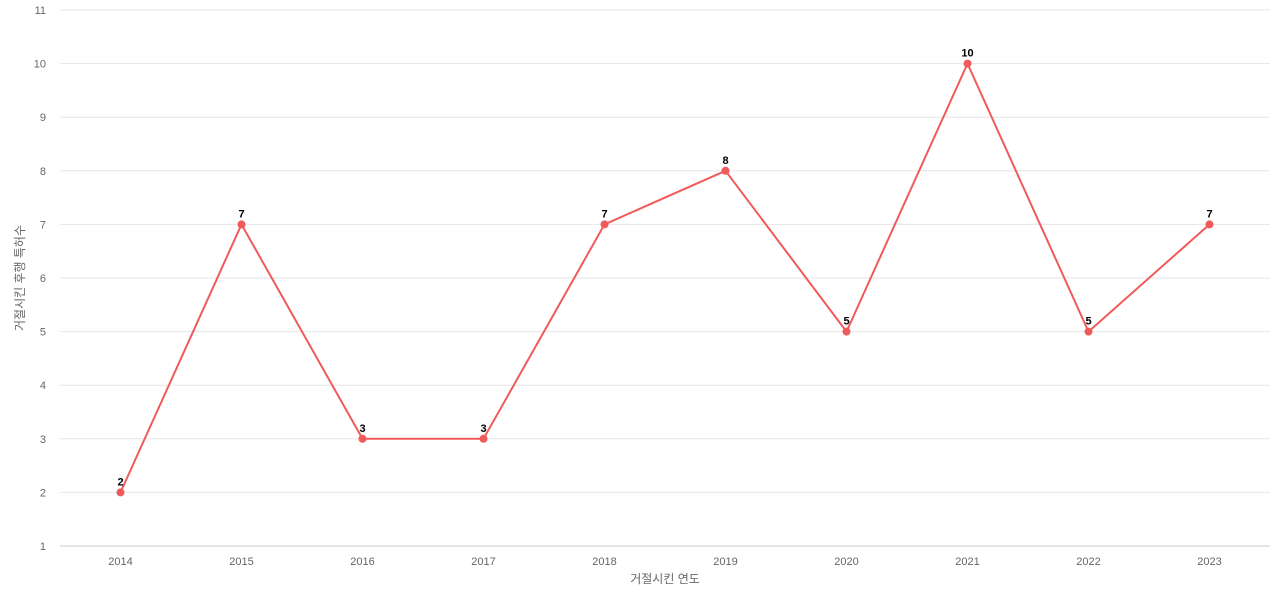  Describe the element at coordinates (241, 562) in the screenshot. I see `x-tick-label: 2015` at that location.